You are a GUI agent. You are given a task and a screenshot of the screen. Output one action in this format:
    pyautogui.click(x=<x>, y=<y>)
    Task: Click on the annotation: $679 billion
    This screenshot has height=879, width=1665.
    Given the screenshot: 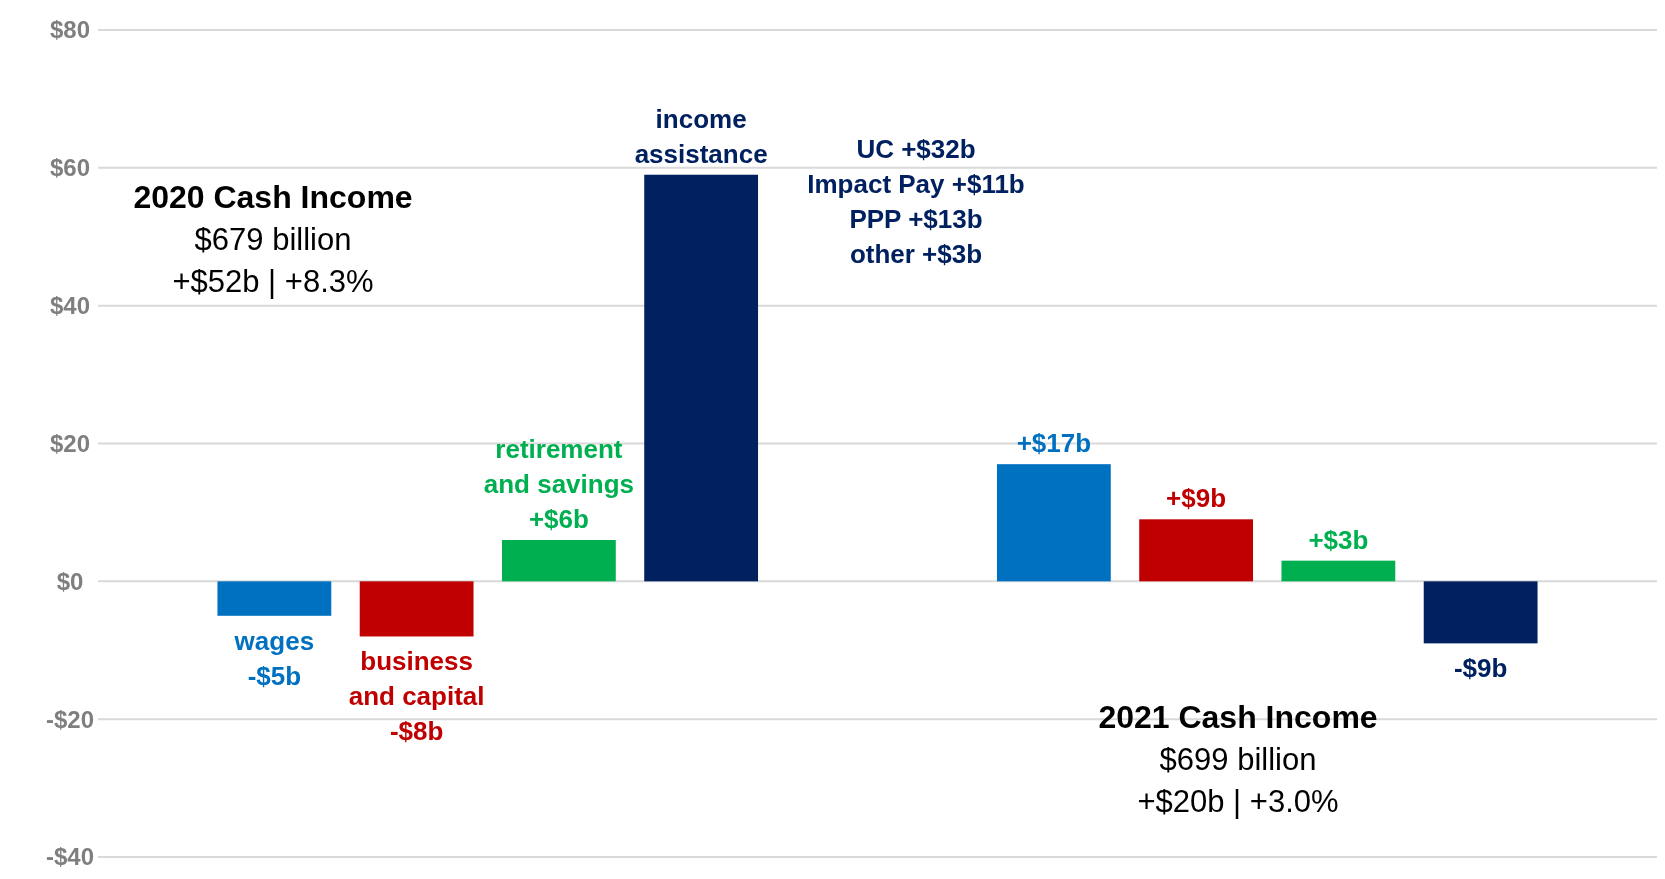 What is the action you would take?
    pyautogui.click(x=273, y=239)
    